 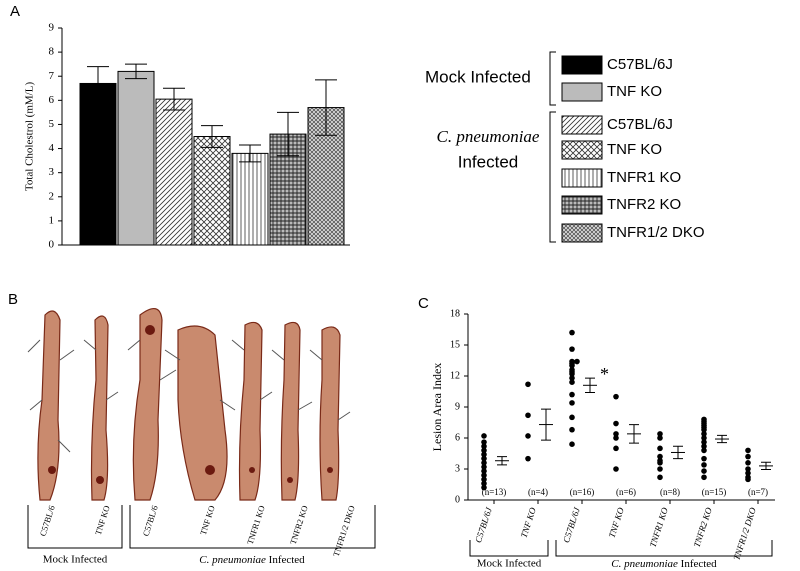 What do you see at coordinates (644, 177) in the screenshot?
I see `legend-label: TNFR1 KO` at bounding box center [644, 177].